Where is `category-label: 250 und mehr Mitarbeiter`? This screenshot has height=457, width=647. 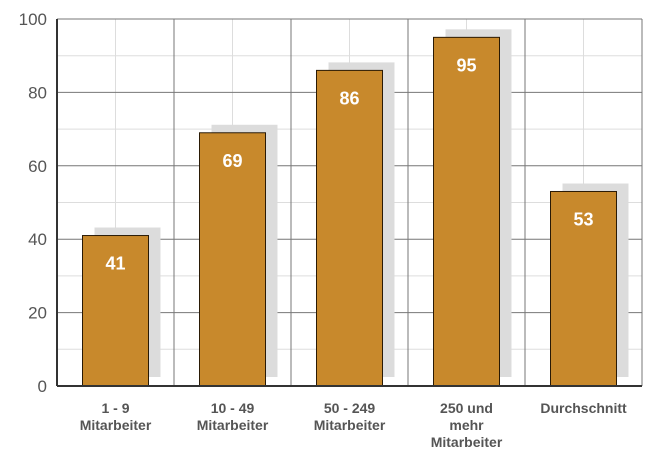
category-label: 250 und mehr Mitarbeiter is located at coordinates (467, 425).